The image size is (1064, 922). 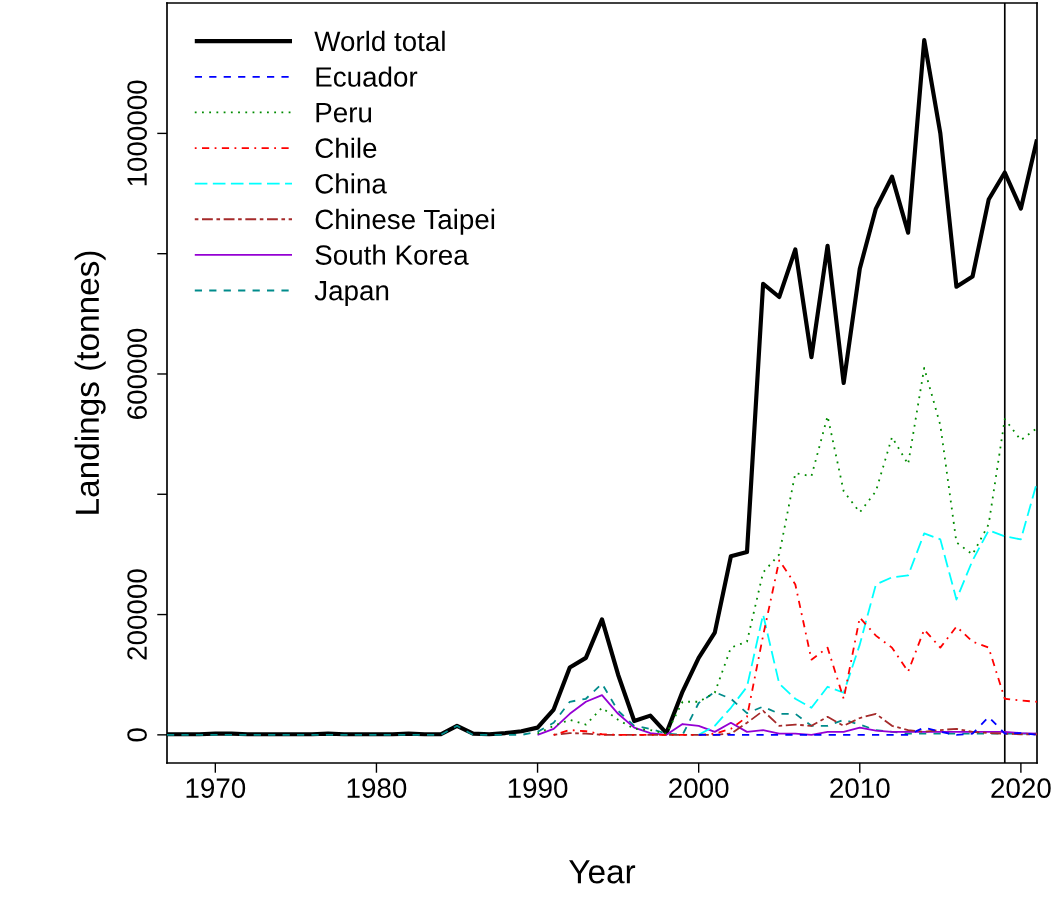 I want to click on x-tick-label: 2000, so click(x=699, y=788).